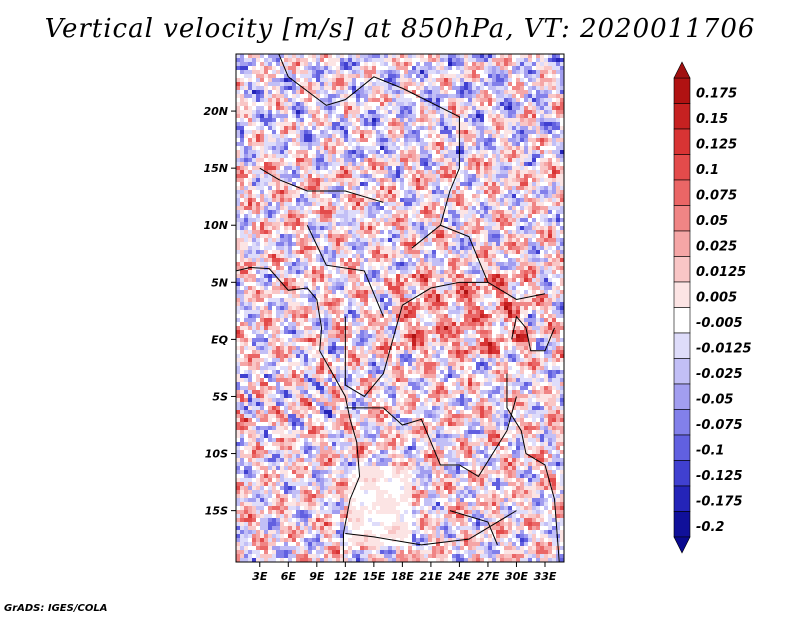 The image size is (800, 618). What do you see at coordinates (719, 476) in the screenshot?
I see `colorbar-label: -0.125` at bounding box center [719, 476].